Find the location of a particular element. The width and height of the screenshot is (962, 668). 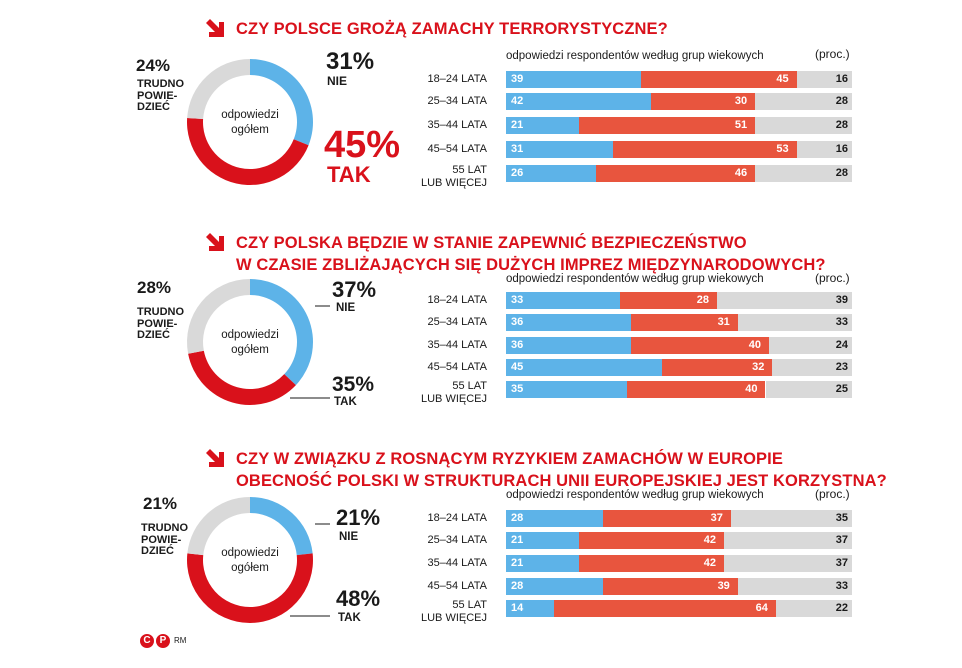

bar-value-label: 64 is located at coordinates (761, 608).